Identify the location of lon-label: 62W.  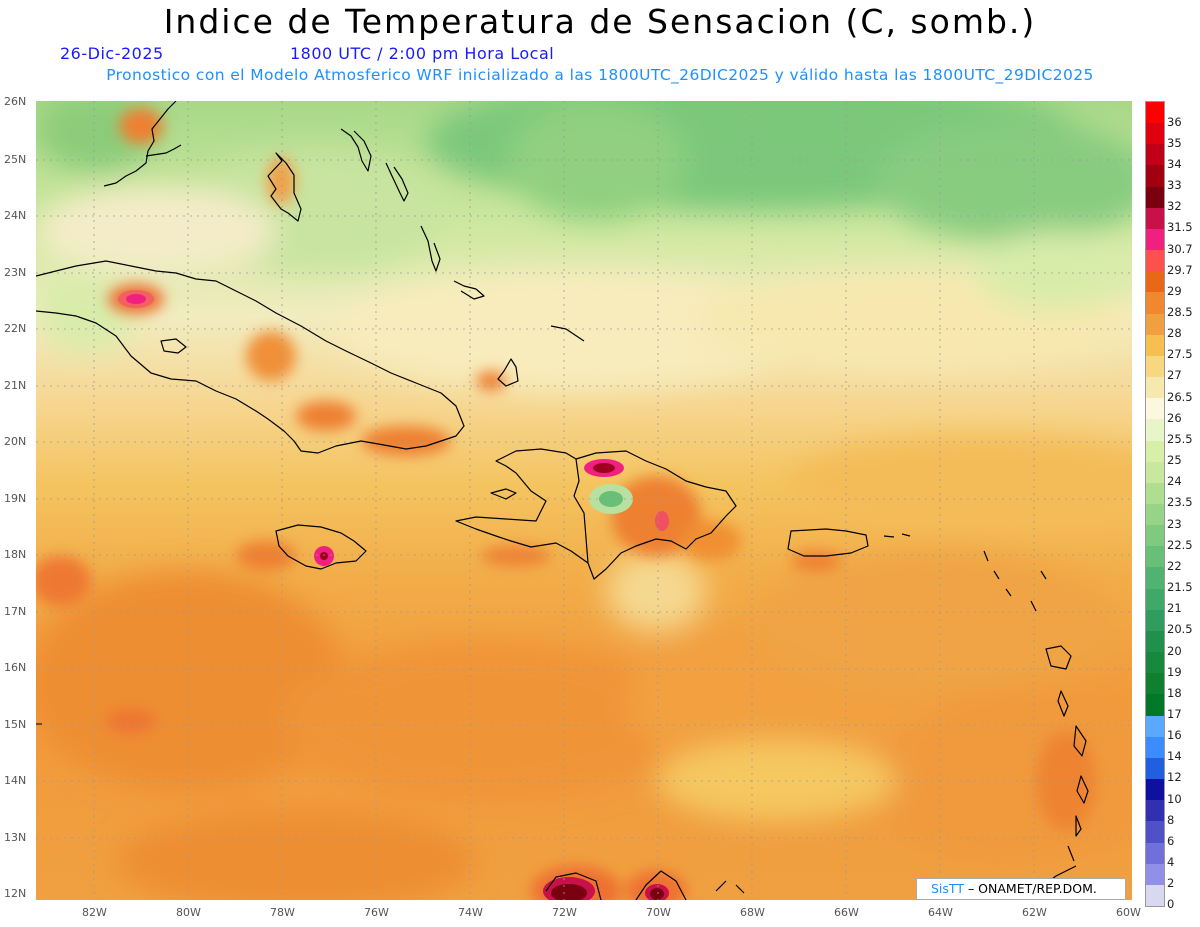
(1034, 912).